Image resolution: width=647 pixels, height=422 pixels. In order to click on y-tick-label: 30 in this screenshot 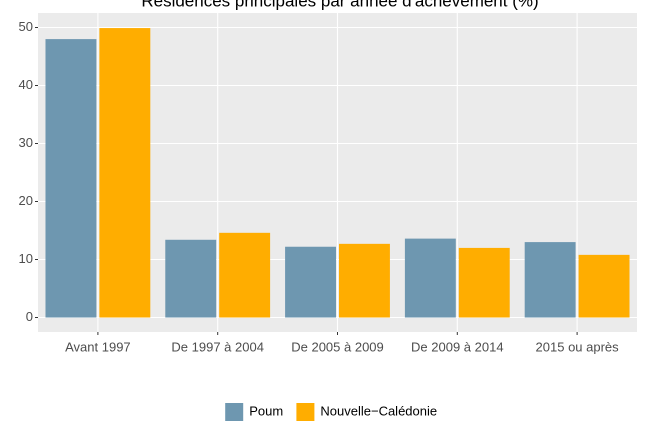, I will do `click(26, 142)`.